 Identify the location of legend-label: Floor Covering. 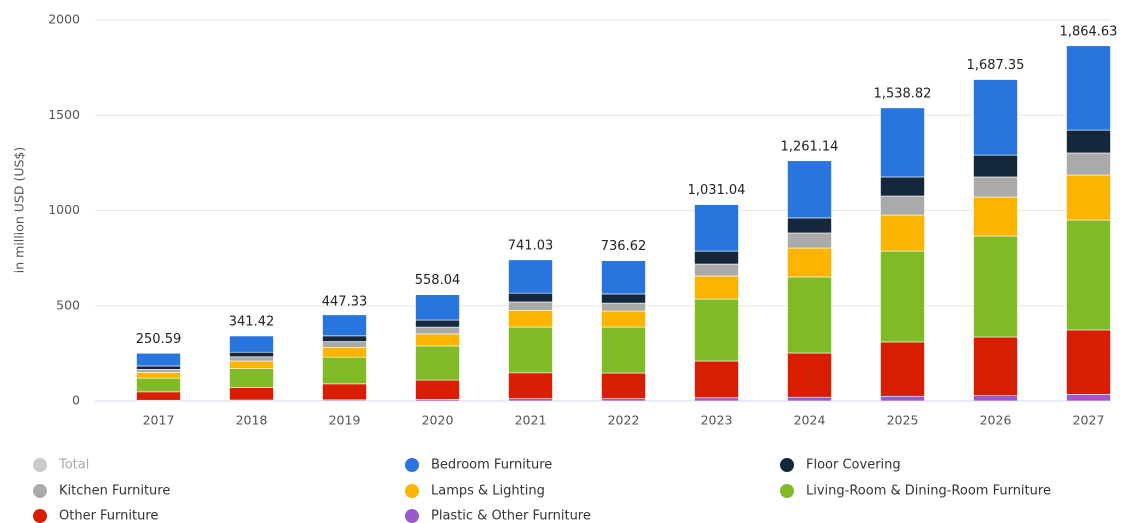
(853, 465).